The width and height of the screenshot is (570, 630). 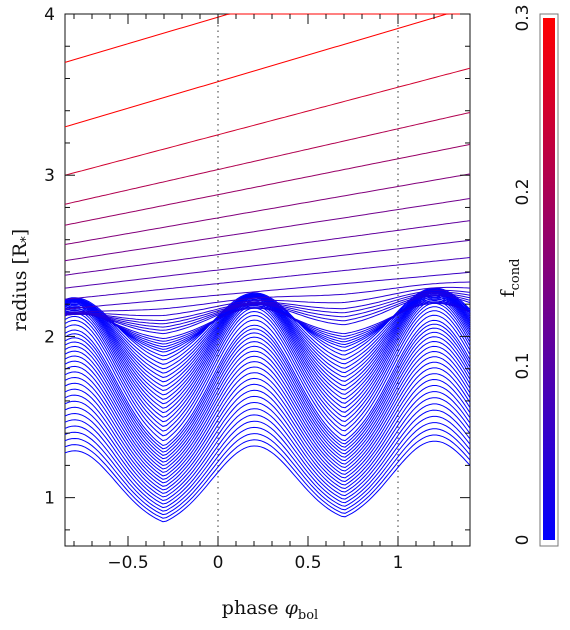 I want to click on x-axis-title: phase φbol, so click(x=270, y=610).